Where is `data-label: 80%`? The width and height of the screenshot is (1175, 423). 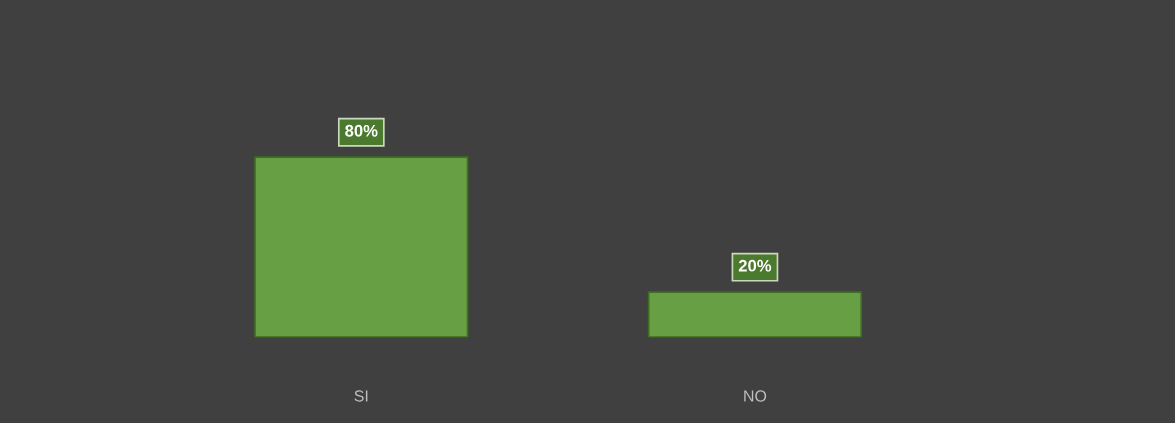
data-label: 80% is located at coordinates (361, 130).